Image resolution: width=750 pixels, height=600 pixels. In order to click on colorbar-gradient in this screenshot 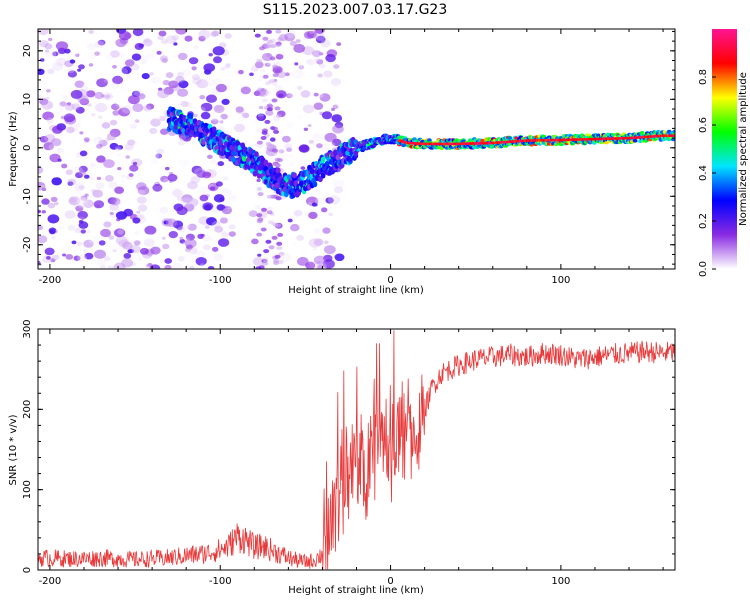, I will do `click(724, 149)`.